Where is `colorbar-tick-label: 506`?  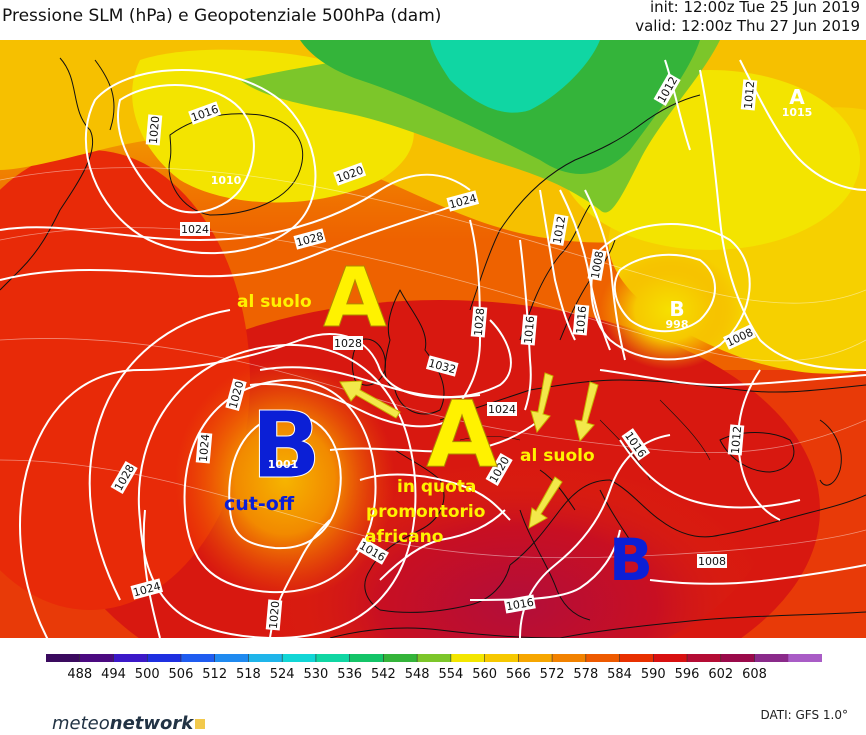
colorbar-tick-label: 506 is located at coordinates (181, 674).